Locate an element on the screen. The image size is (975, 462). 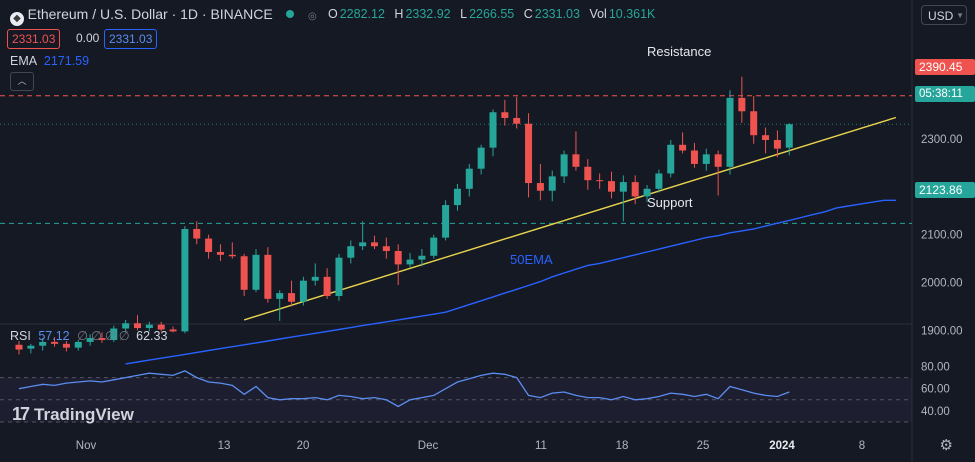
rsi-legend: RSI 57.12 ∅∅∅∅ 62.33 is located at coordinates (88, 335).